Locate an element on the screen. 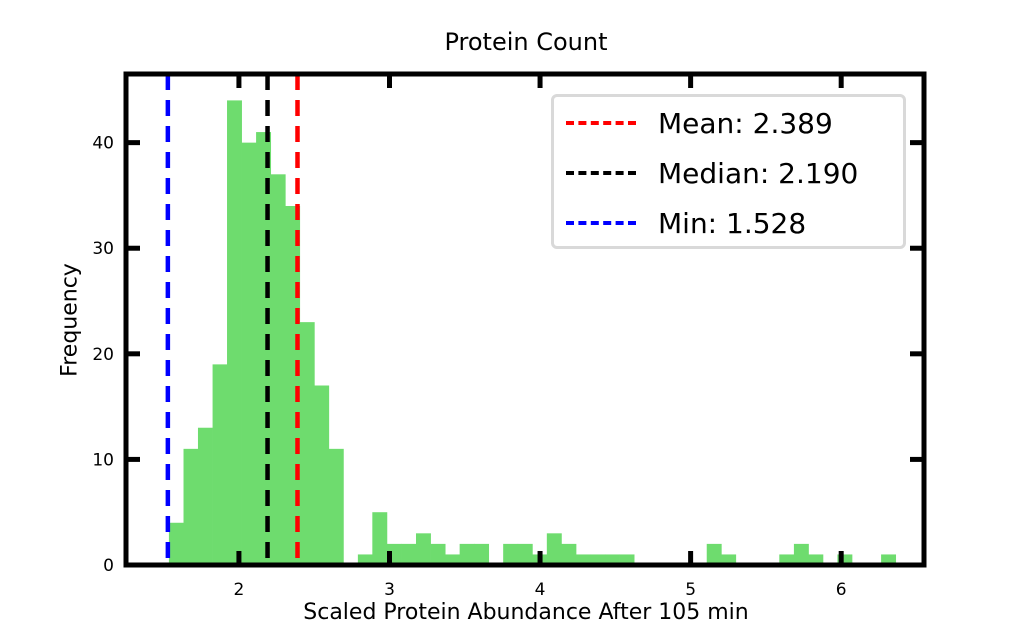  x-tick-label: 2 is located at coordinates (239, 590).